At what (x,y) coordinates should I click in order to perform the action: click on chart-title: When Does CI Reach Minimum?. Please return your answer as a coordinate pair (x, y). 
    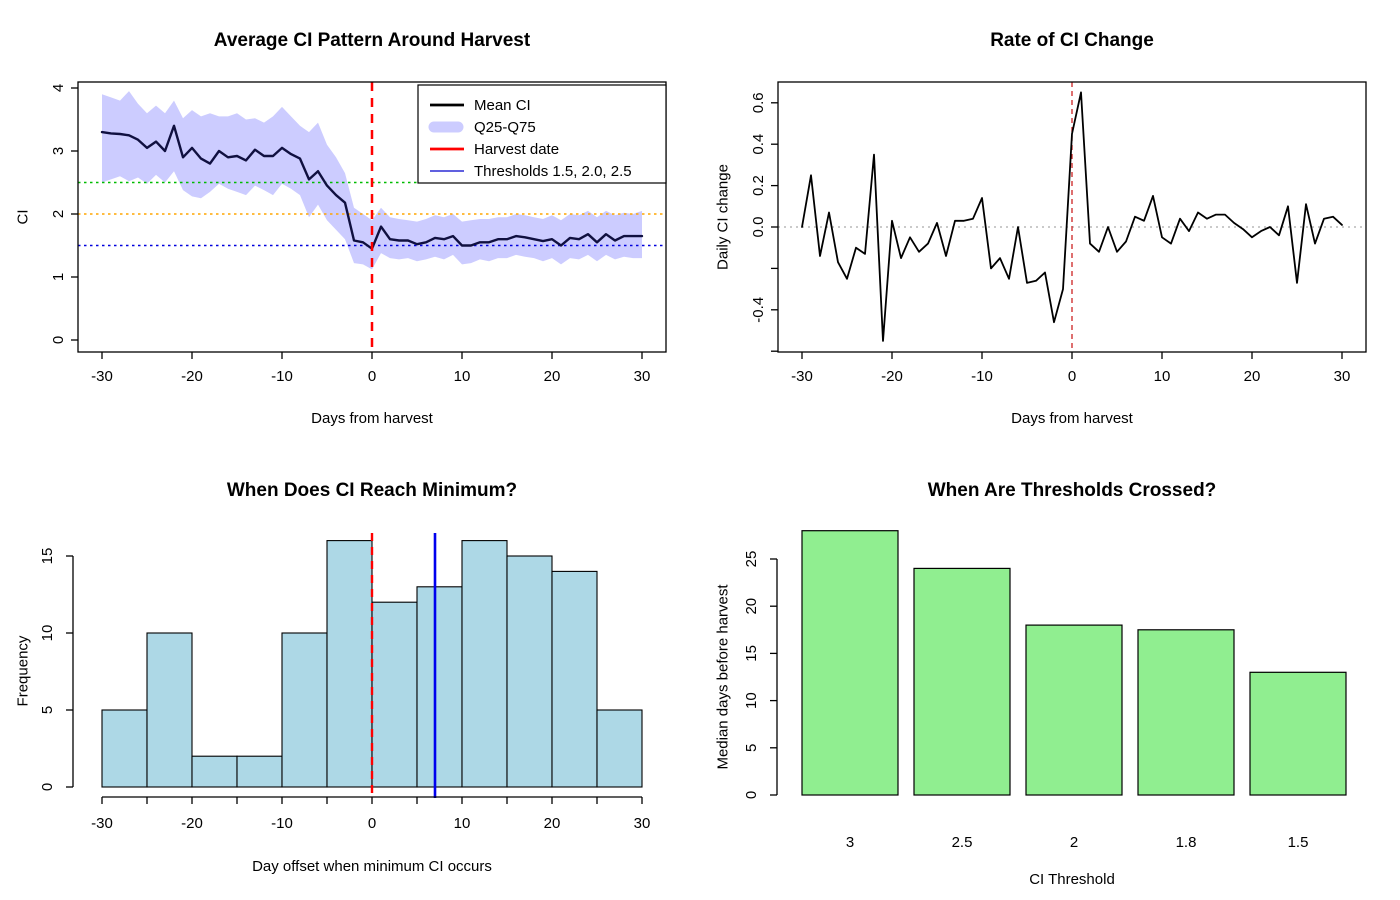
    Looking at the image, I should click on (372, 490).